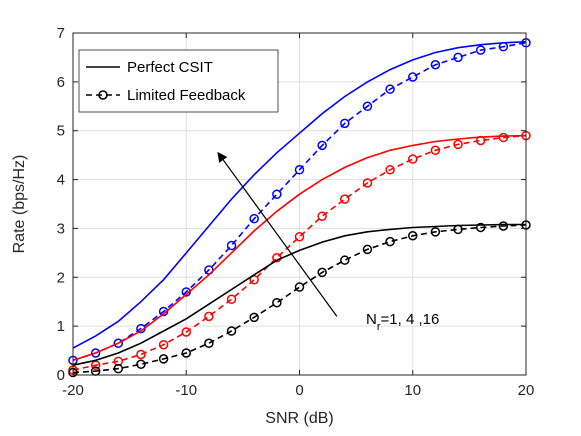  Describe the element at coordinates (61, 326) in the screenshot. I see `y-tick-label: 1` at that location.